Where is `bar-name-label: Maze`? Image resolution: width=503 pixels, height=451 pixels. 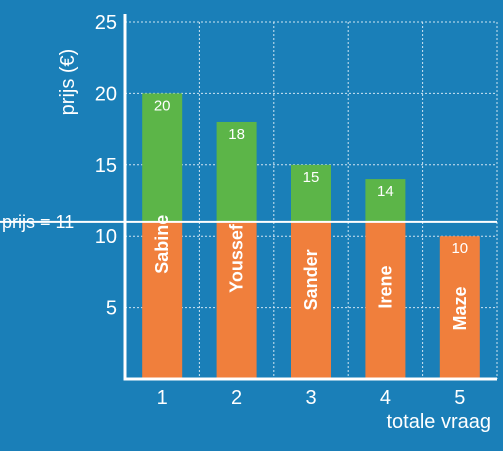
bar-name-label: Maze is located at coordinates (460, 308).